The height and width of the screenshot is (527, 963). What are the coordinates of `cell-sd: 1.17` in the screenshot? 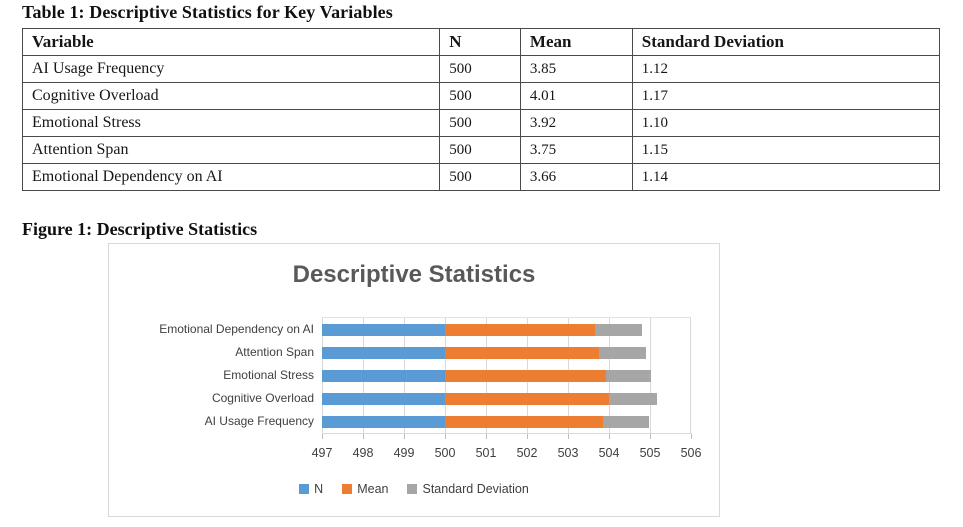 It's located at (786, 96).